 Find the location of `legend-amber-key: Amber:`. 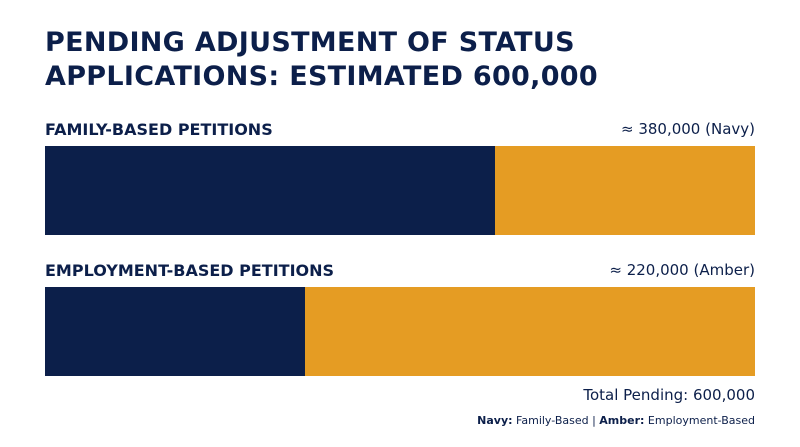

legend-amber-key: Amber: is located at coordinates (622, 420).